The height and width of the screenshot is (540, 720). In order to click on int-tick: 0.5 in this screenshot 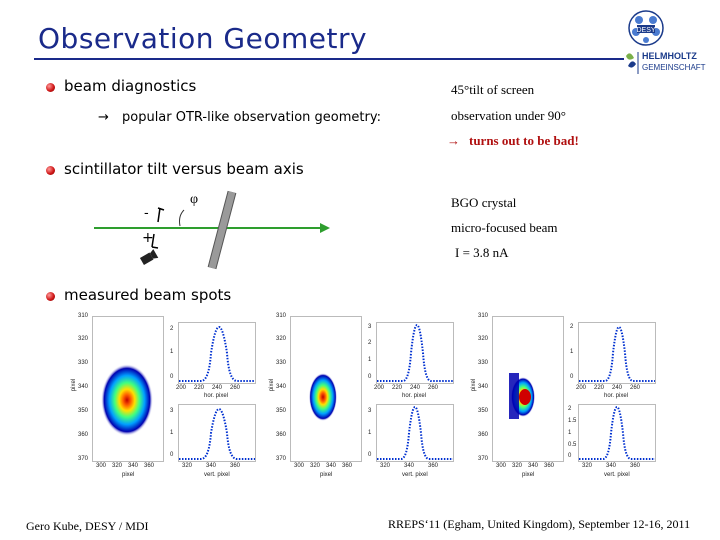, I will do `click(572, 445)`.